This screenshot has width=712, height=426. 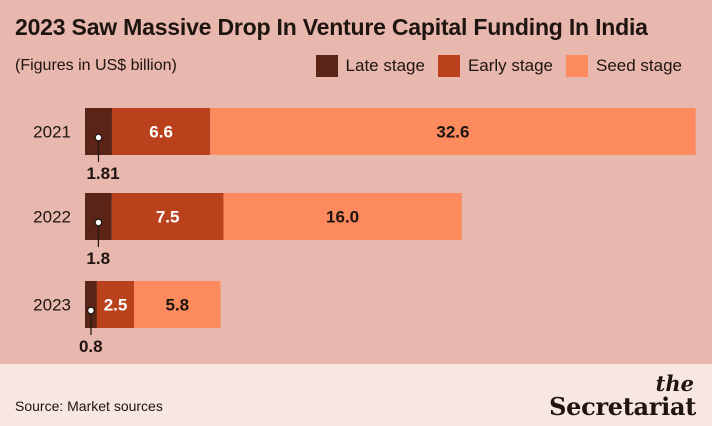 I want to click on data-label-seed-2021: 32.6, so click(x=452, y=132).